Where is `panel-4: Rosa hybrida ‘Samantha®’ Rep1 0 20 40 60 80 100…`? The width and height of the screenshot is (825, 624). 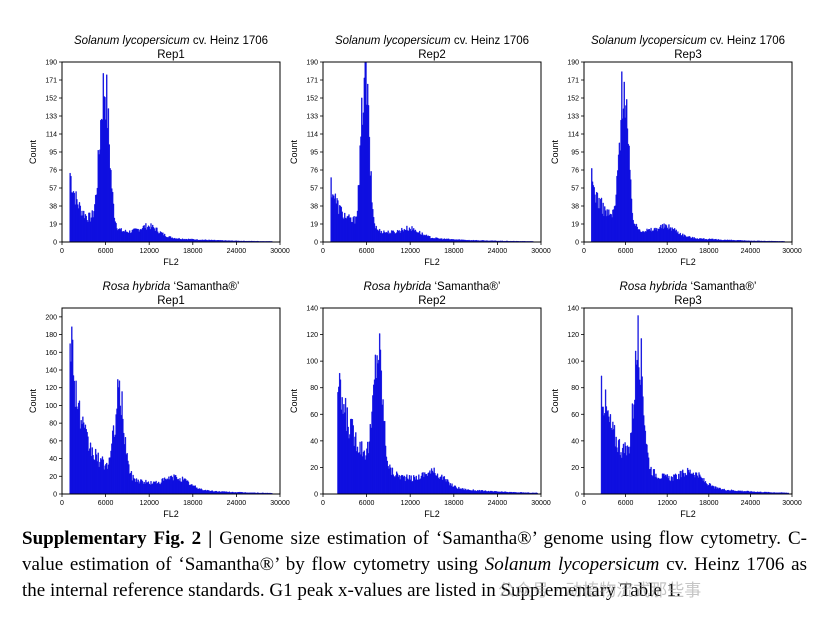 panel-4: Rosa hybrida ‘Samantha®’ Rep1 0 20 40 60 80 100… is located at coordinates (159, 400).